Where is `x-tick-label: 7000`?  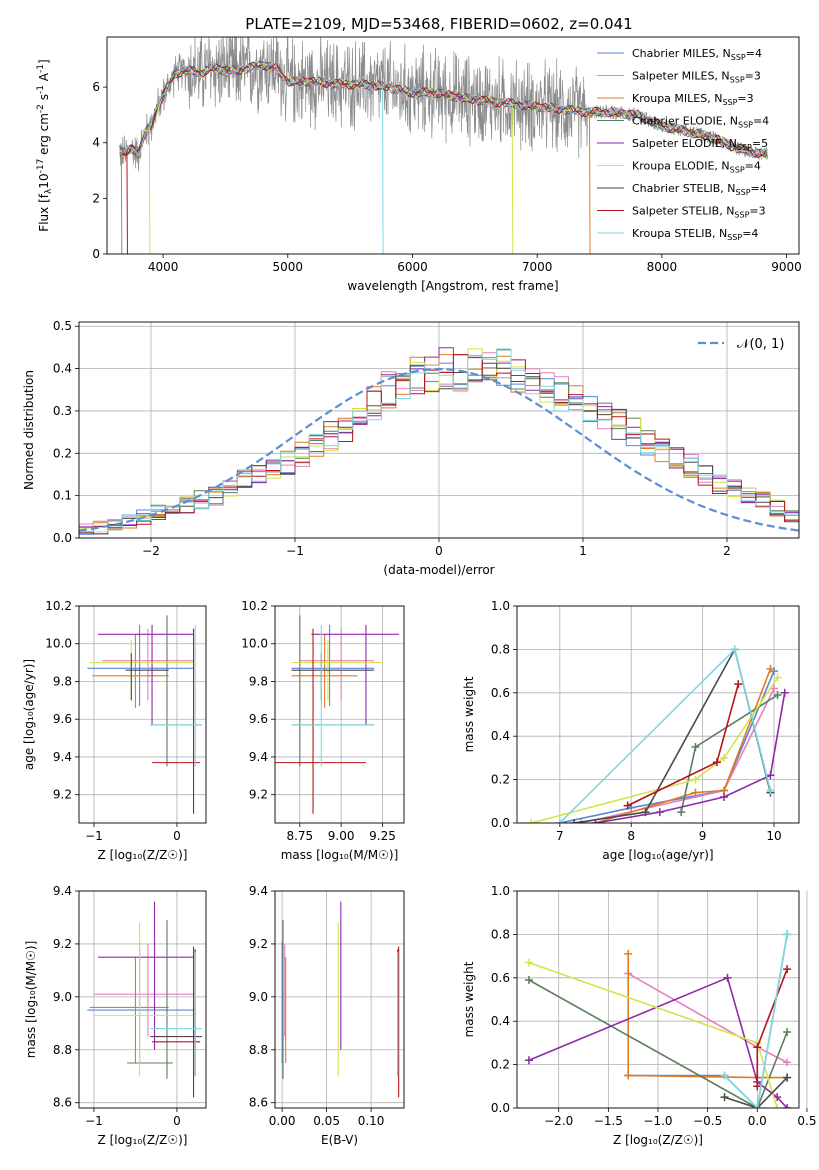 x-tick-label: 7000 is located at coordinates (537, 267).